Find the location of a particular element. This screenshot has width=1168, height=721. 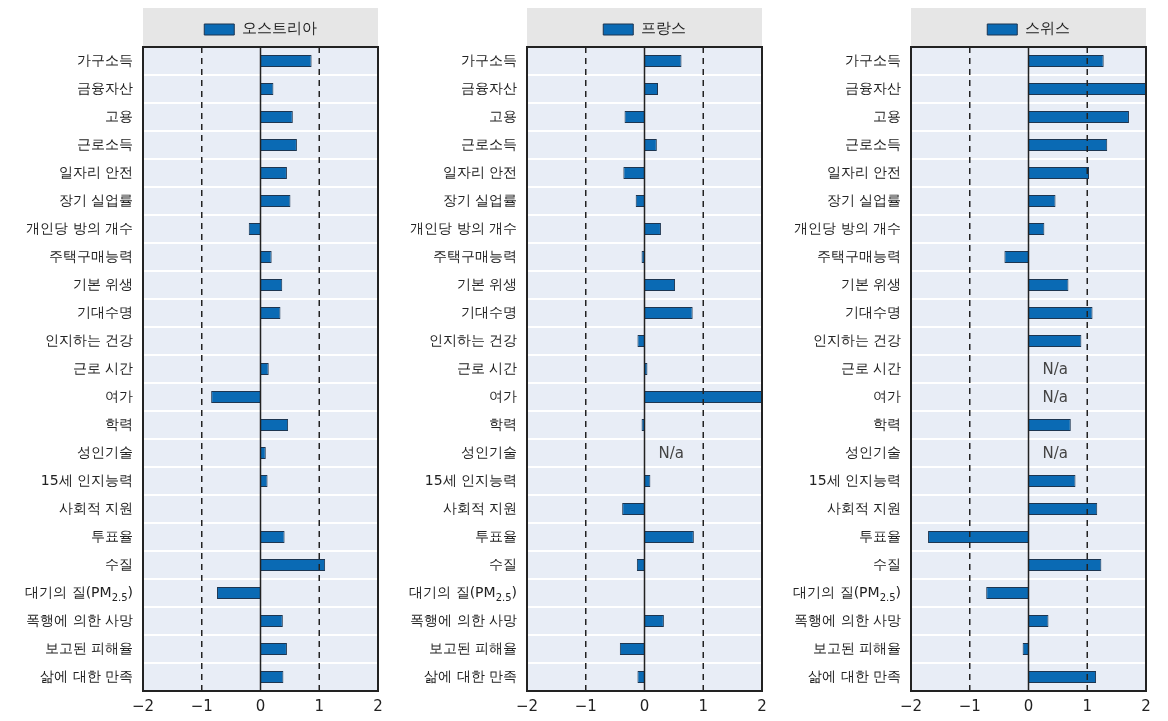

legend-label: 프랑스 is located at coordinates (663, 28).